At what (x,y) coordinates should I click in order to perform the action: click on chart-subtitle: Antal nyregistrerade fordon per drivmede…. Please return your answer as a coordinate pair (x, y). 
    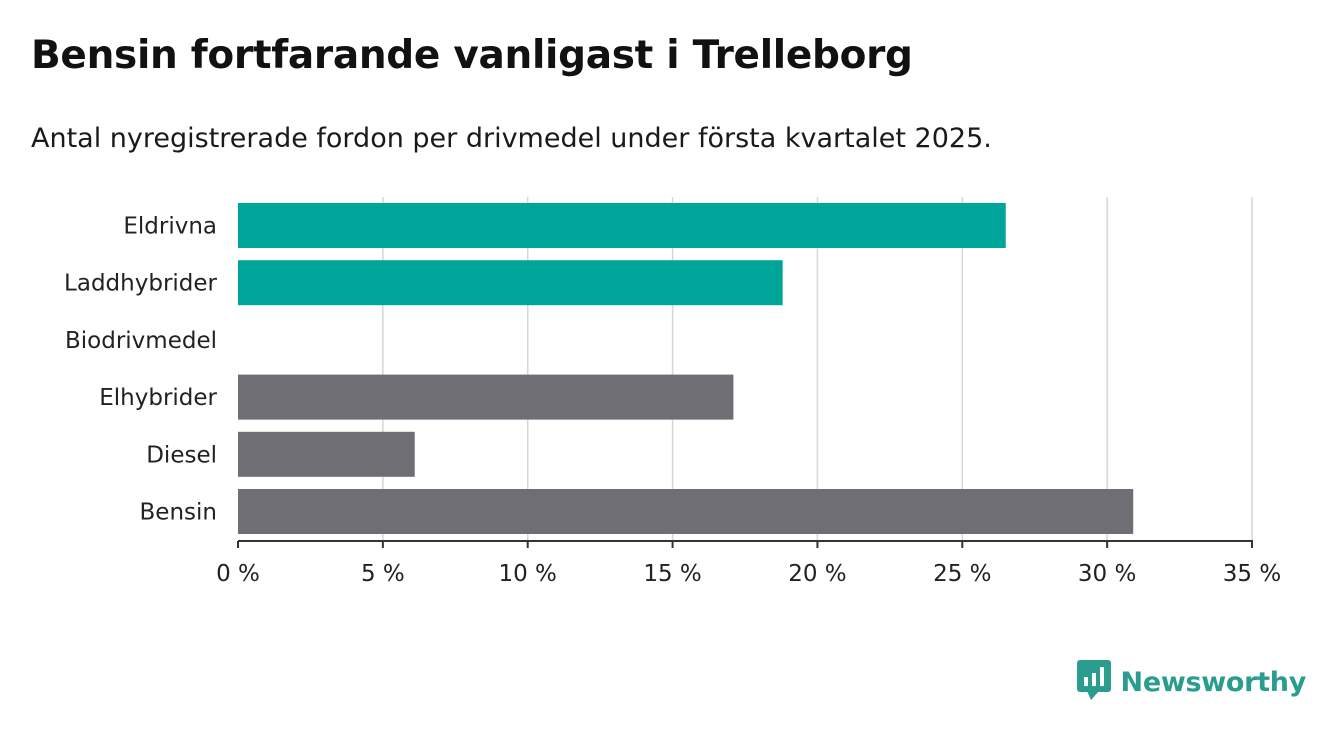
    Looking at the image, I should click on (511, 138).